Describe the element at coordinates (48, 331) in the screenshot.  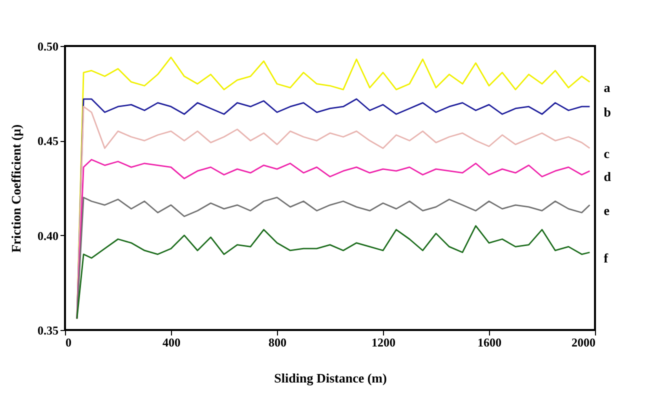
I see `y-tick-label: 0.35` at that location.